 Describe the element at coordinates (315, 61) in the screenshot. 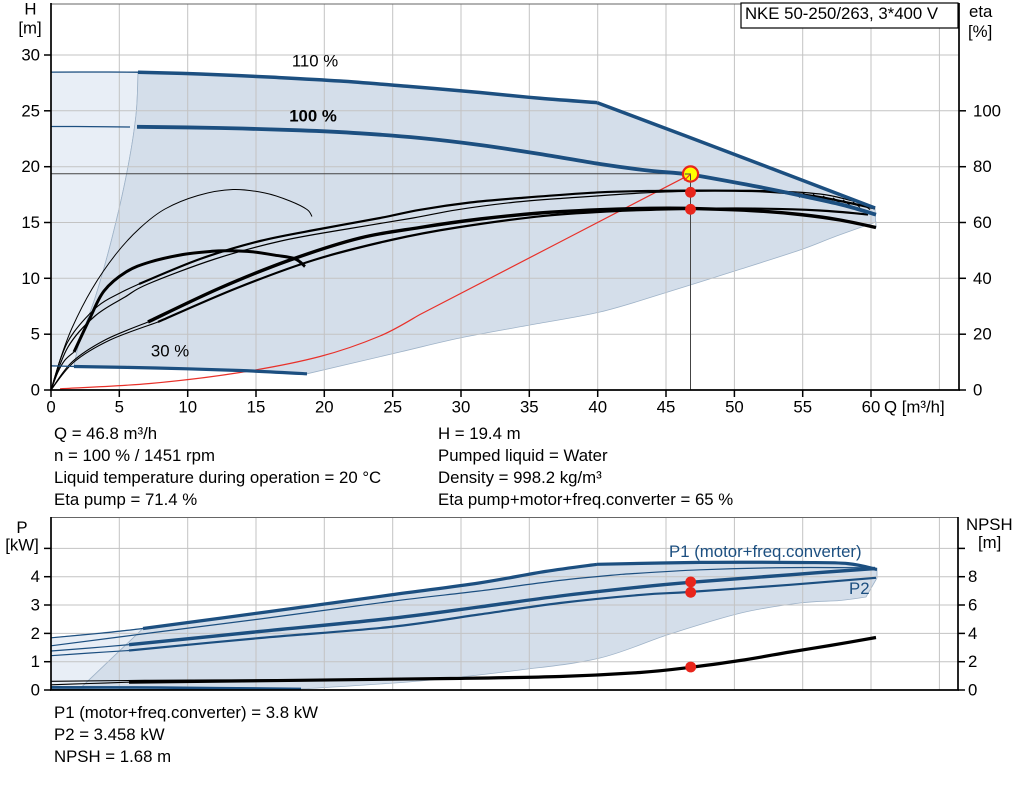

I see `svg-text: 110 %` at that location.